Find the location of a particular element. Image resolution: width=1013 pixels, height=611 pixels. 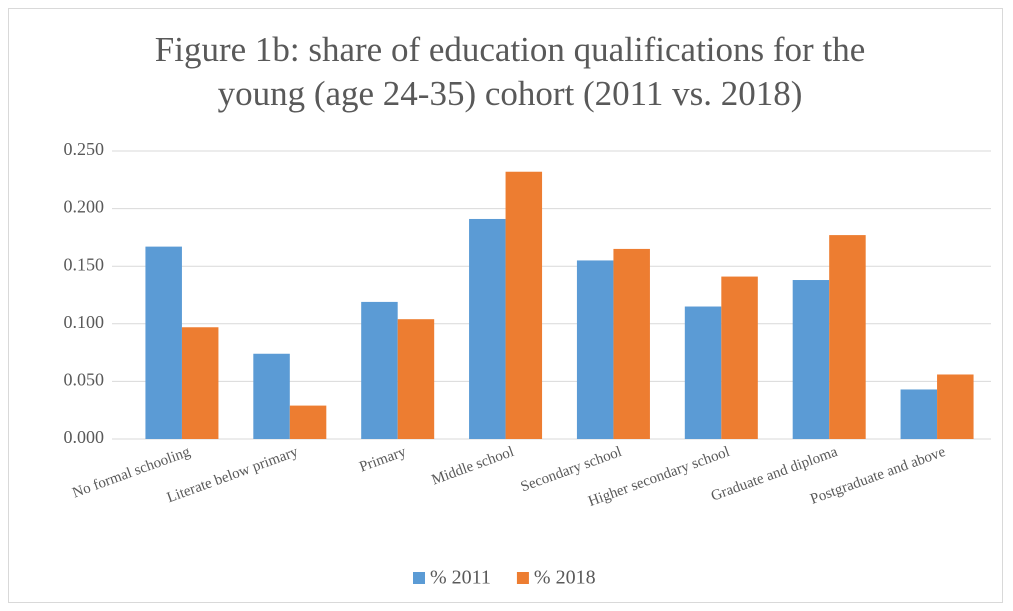

legend-label: % 2018 is located at coordinates (565, 578).